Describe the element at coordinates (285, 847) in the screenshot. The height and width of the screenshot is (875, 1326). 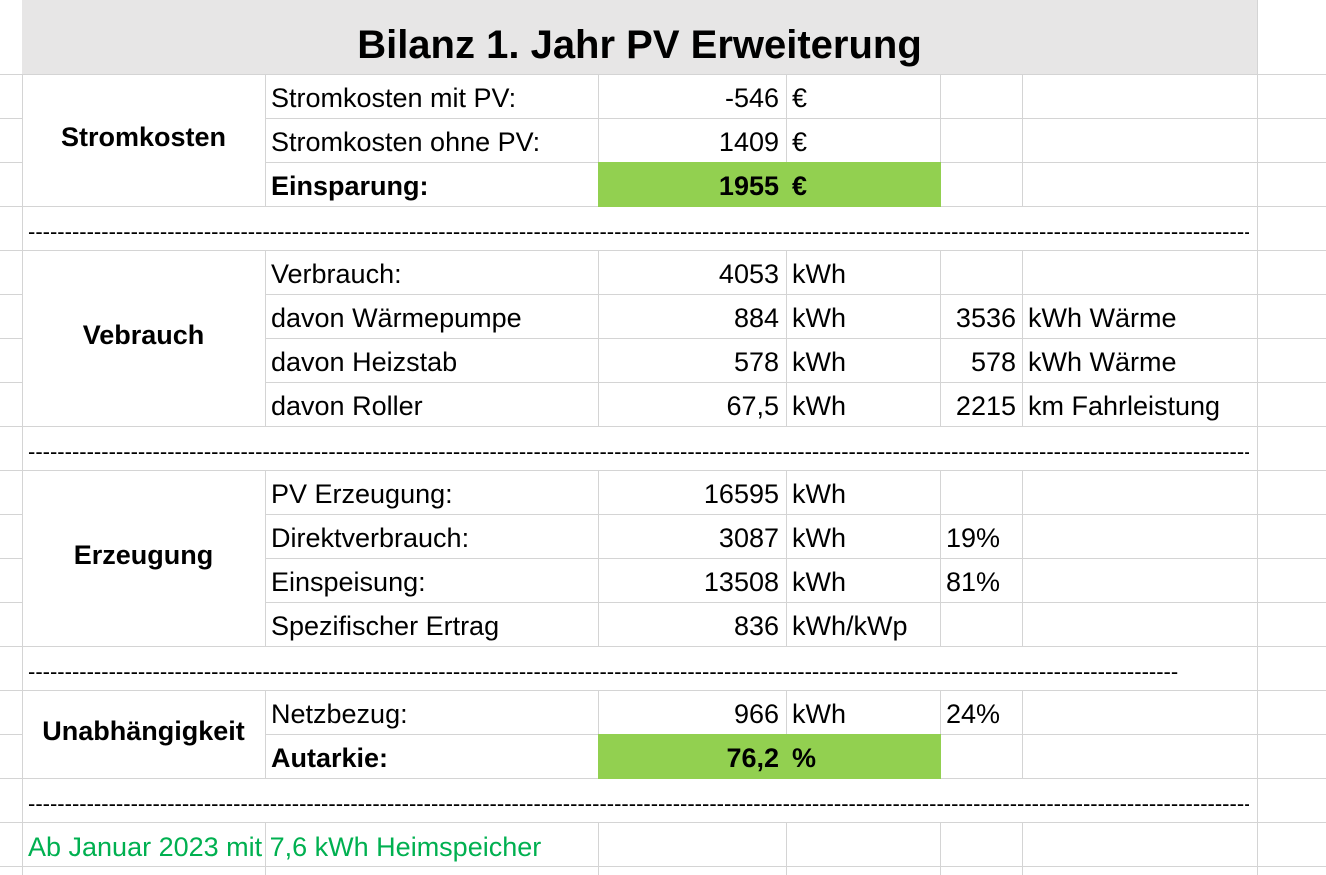
I see `storage-note: Ab Januar 2023 mit 7,6 kWh Heimspeicher` at that location.